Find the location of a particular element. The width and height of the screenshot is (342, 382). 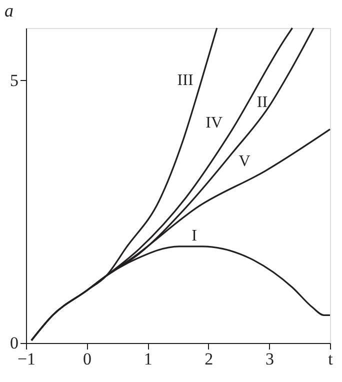

x-tick-label: −1 is located at coordinates (26, 359).